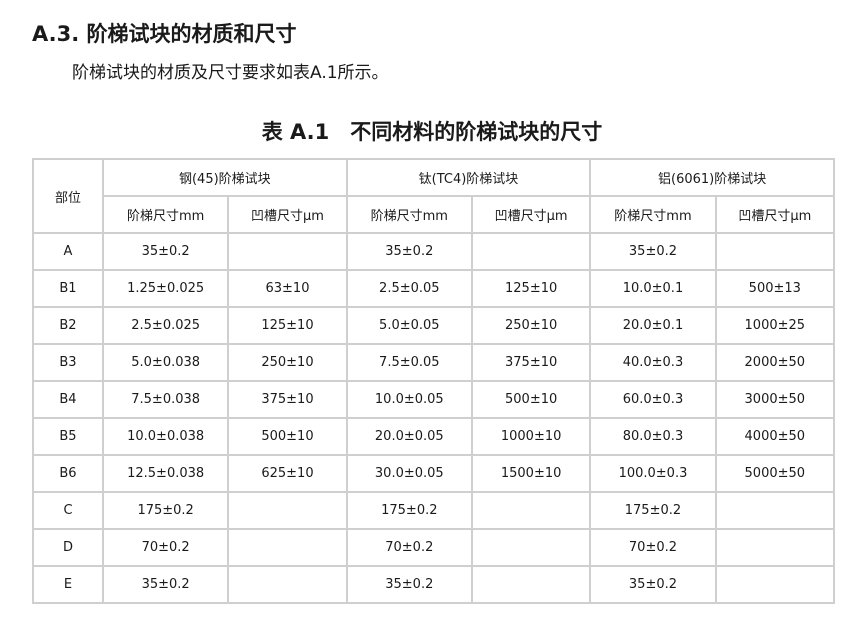 The image size is (864, 640). I want to click on header-row-groups: 部位 钢(45)阶梯试块 钛(TC4)阶梯试块 铝(6061)阶梯试块, so click(433, 196).